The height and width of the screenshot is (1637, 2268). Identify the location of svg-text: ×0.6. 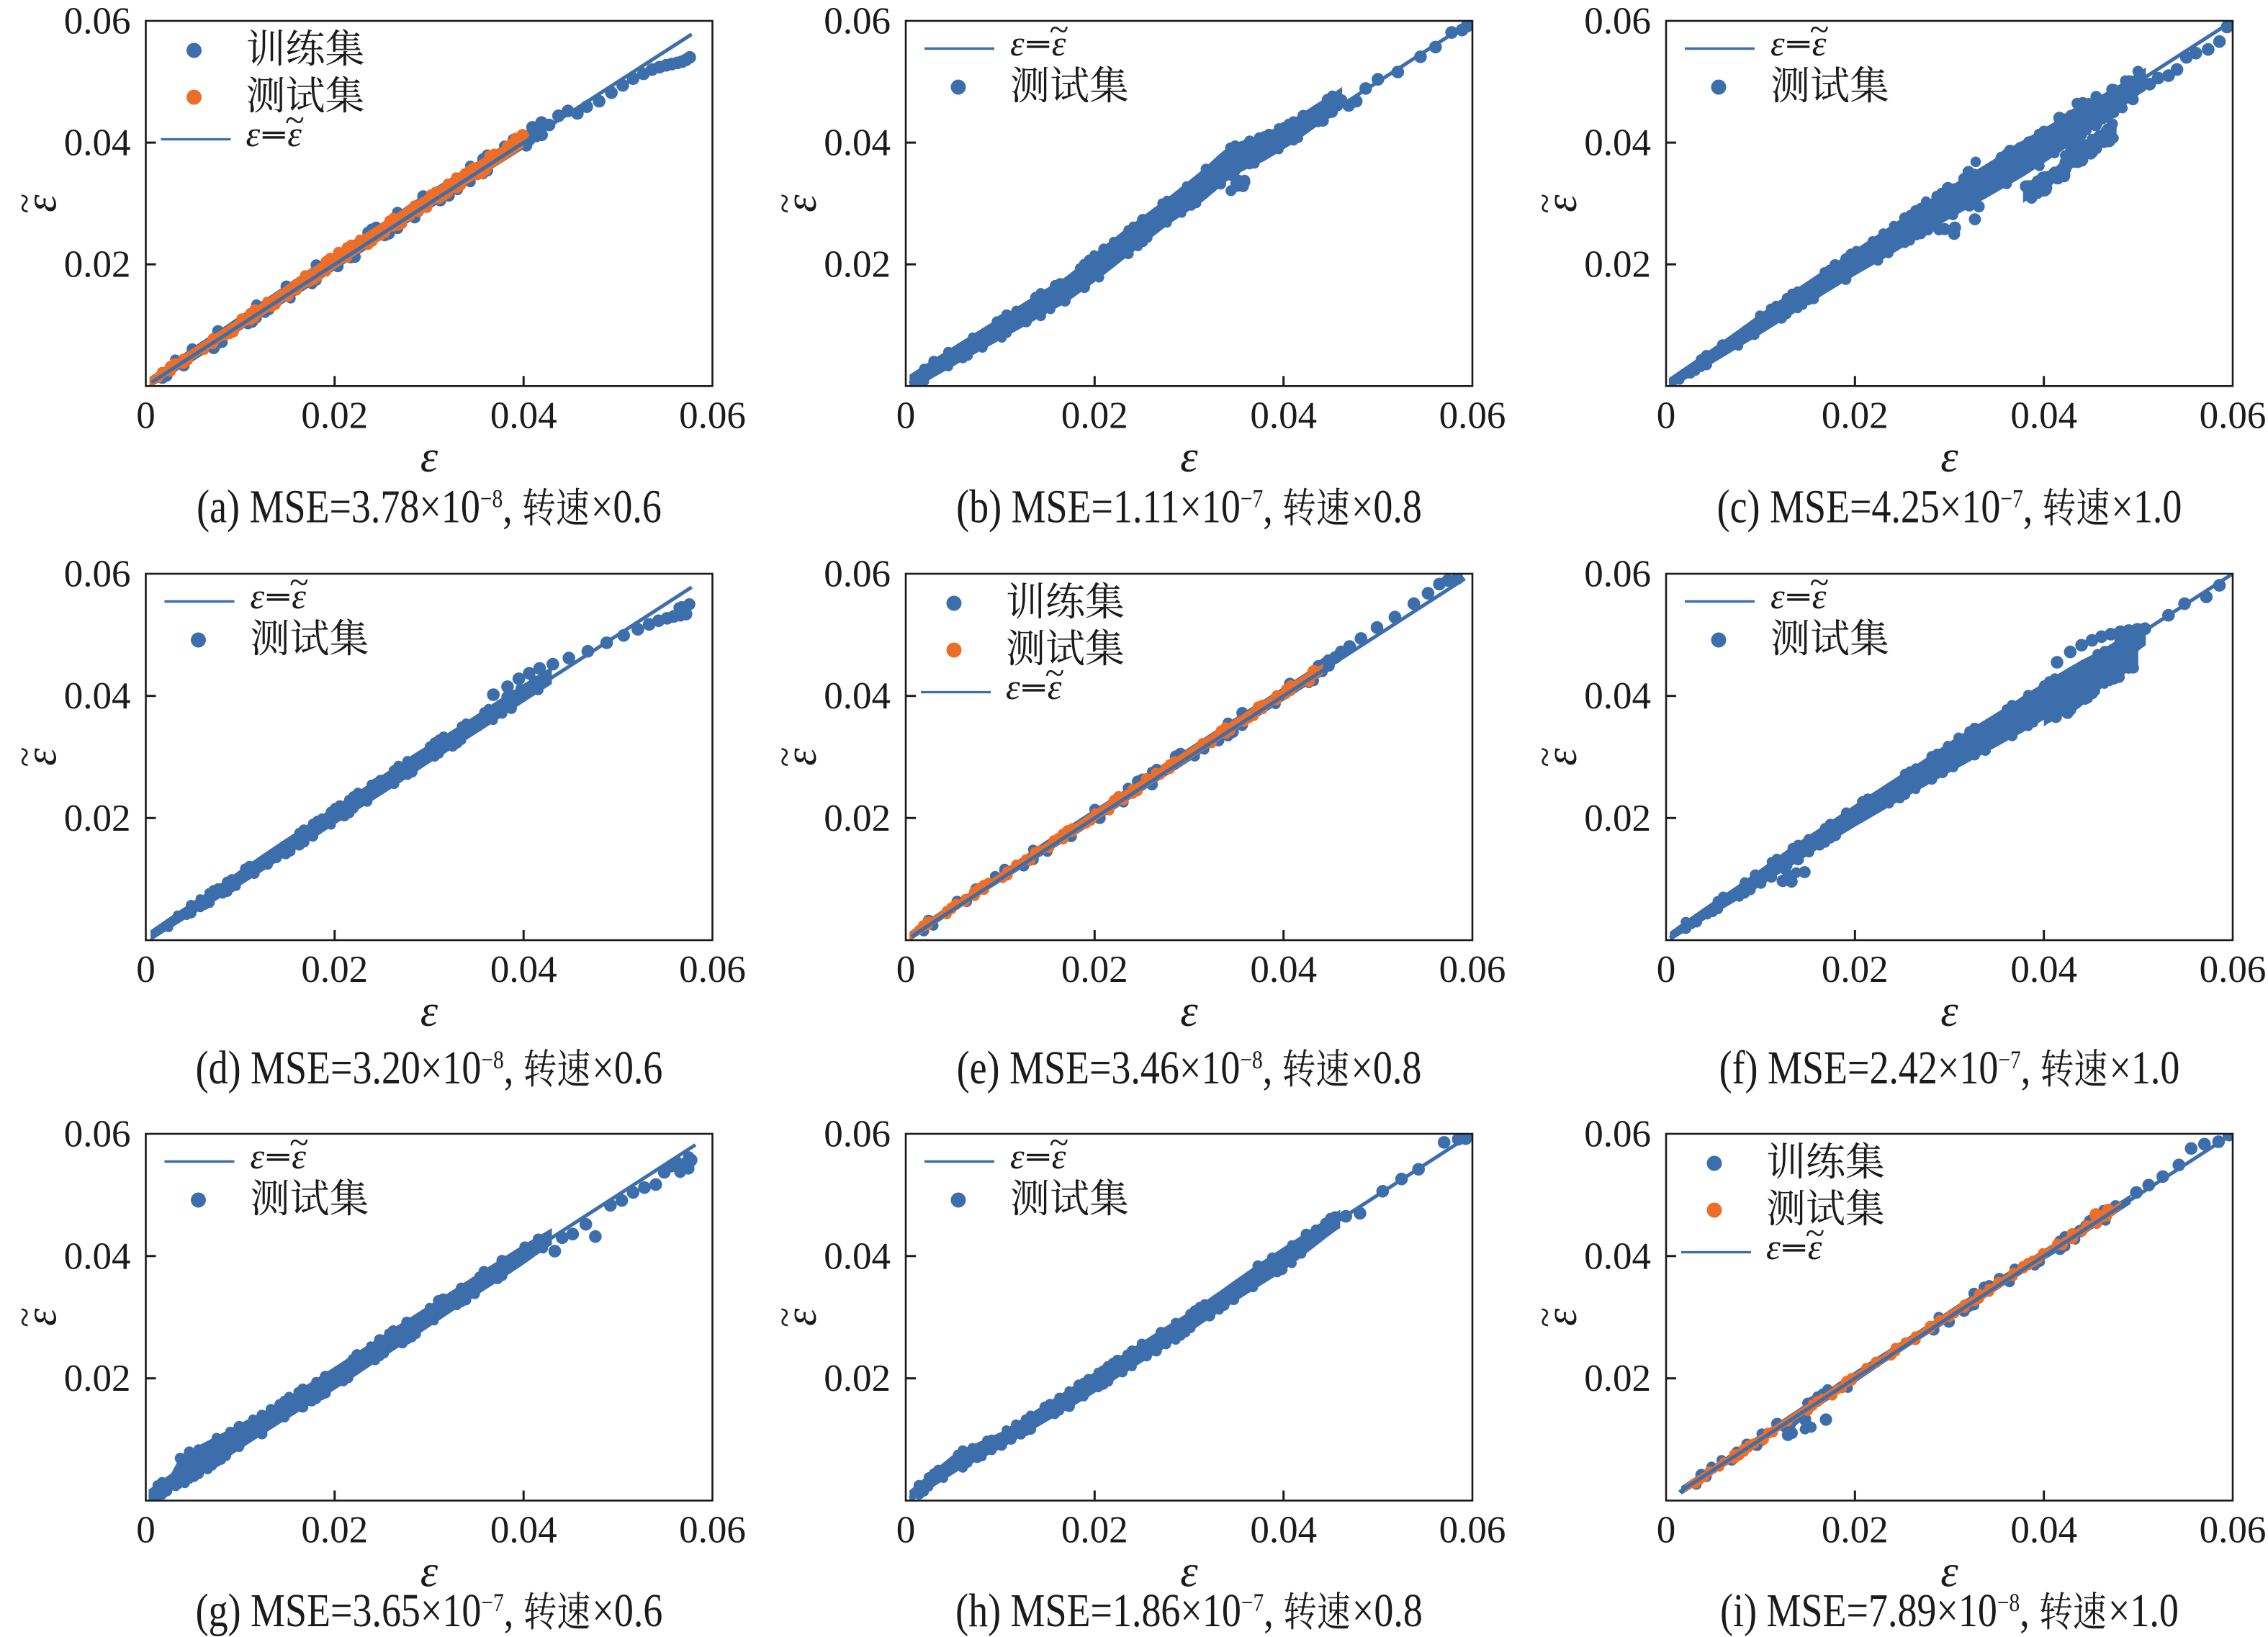
(626, 506).